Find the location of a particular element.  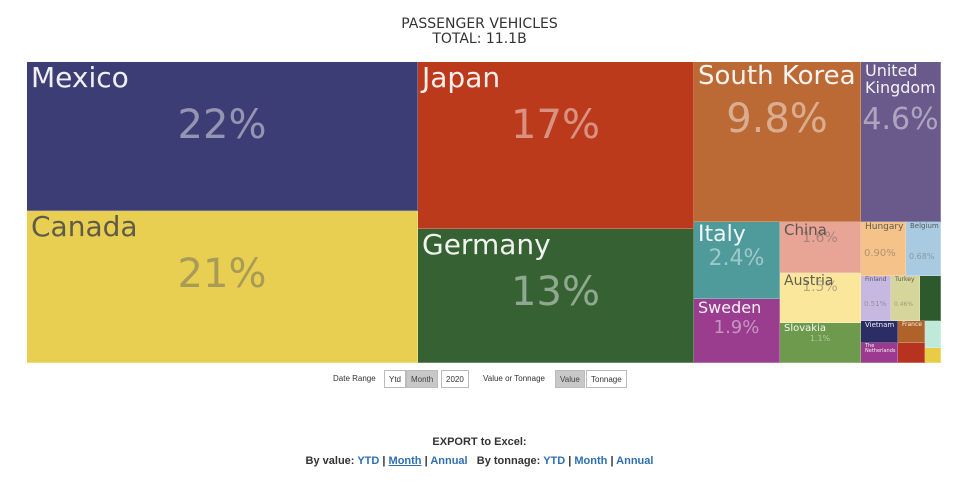

treemap-cell: Canada 21% is located at coordinates (222, 287).